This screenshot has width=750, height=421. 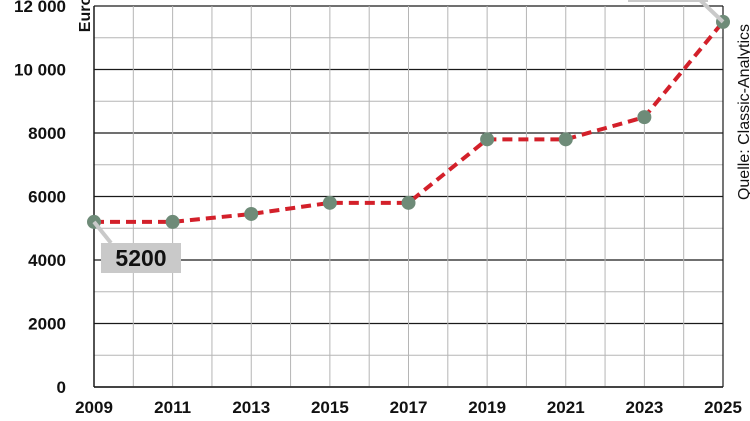 I want to click on x-tick-labels: 2009 2011 2013 2015 2017 2019 2021 2023 2025, so click(x=408, y=407).